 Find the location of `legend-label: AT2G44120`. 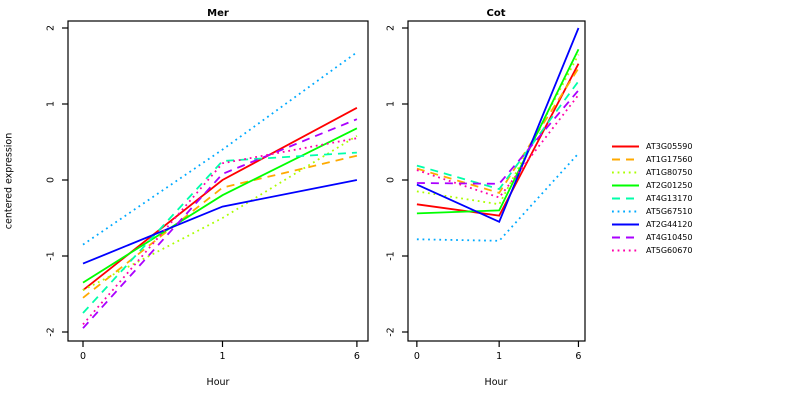

legend-label: AT2G44120 is located at coordinates (669, 224).